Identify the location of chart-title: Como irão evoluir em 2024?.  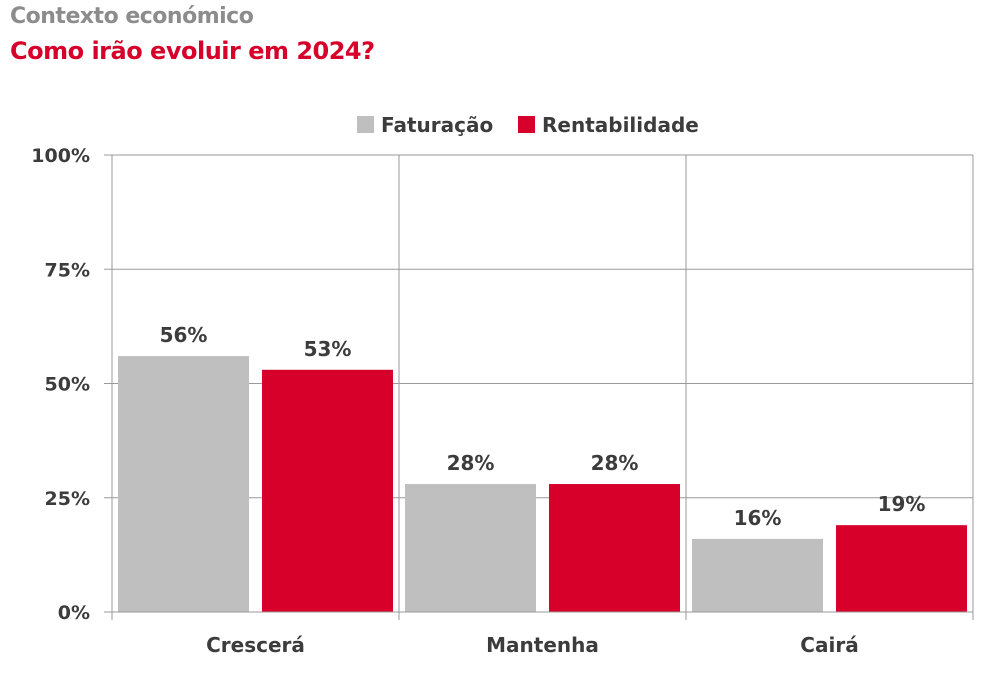
(192, 51).